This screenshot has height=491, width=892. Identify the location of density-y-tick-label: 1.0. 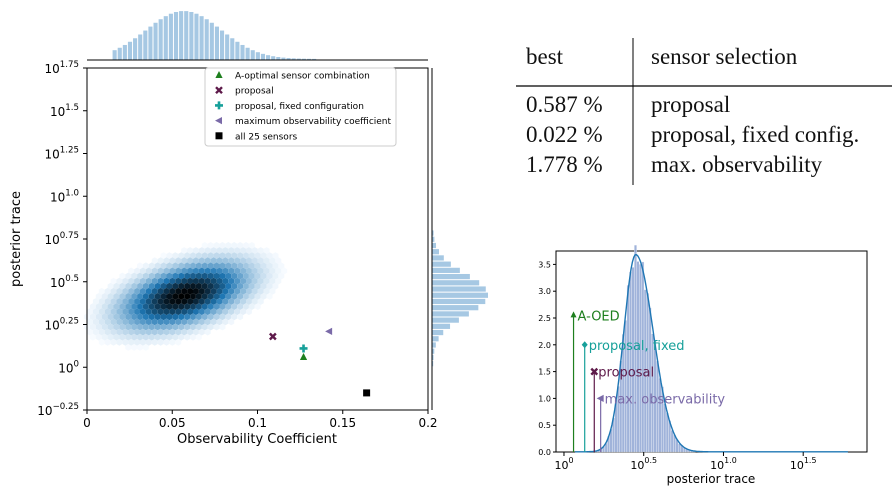
(544, 398).